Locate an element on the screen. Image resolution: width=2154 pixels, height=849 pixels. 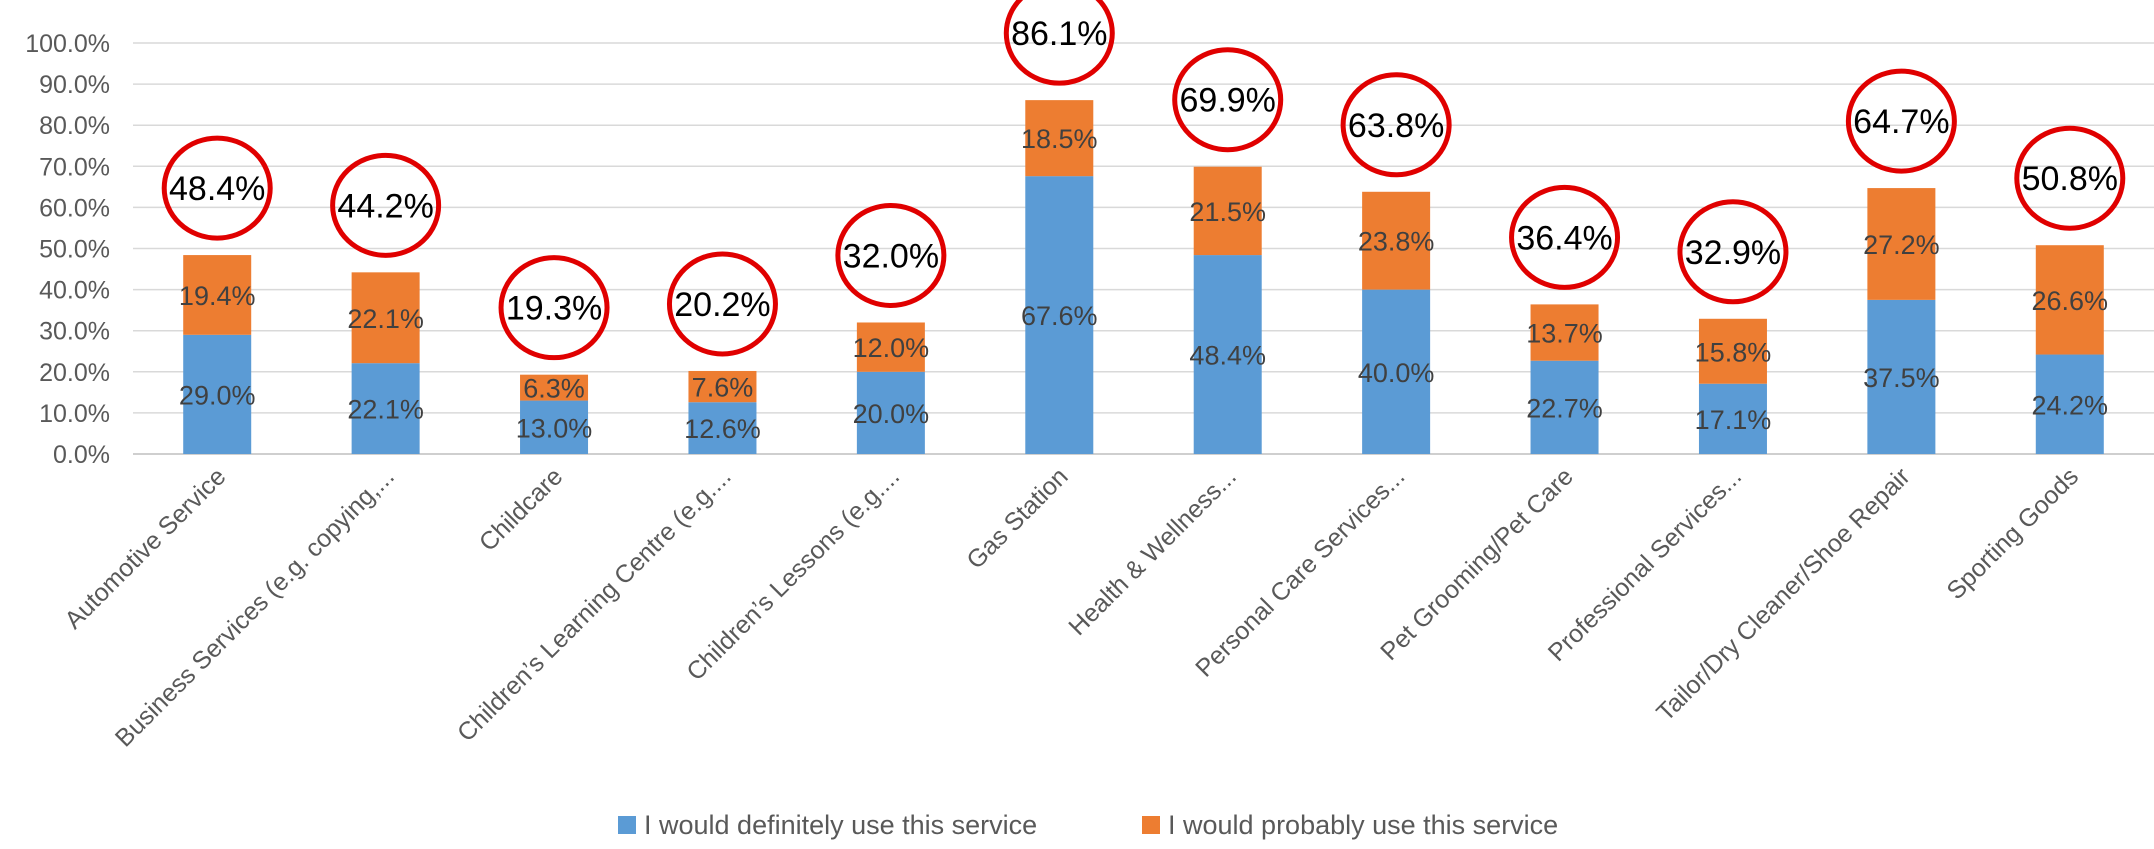
total-label: 86.1% is located at coordinates (1059, 34).